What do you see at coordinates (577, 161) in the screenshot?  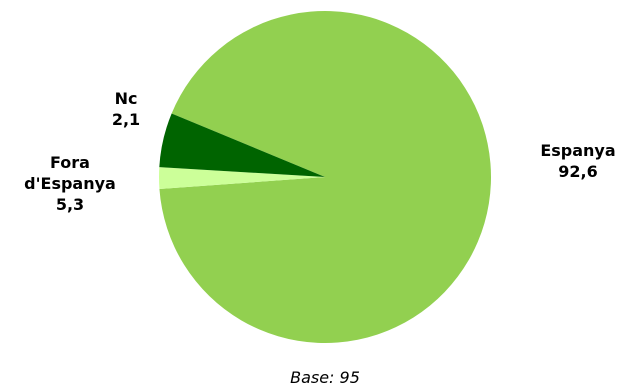 I see `slice-label-espanya: Espanya 92,6` at bounding box center [577, 161].